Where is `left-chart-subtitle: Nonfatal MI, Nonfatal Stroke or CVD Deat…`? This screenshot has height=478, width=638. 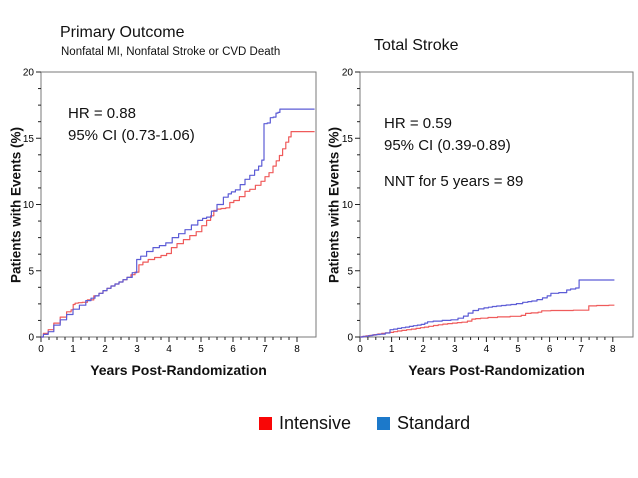 left-chart-subtitle: Nonfatal MI, Nonfatal Stroke or CVD Deat… is located at coordinates (171, 52).